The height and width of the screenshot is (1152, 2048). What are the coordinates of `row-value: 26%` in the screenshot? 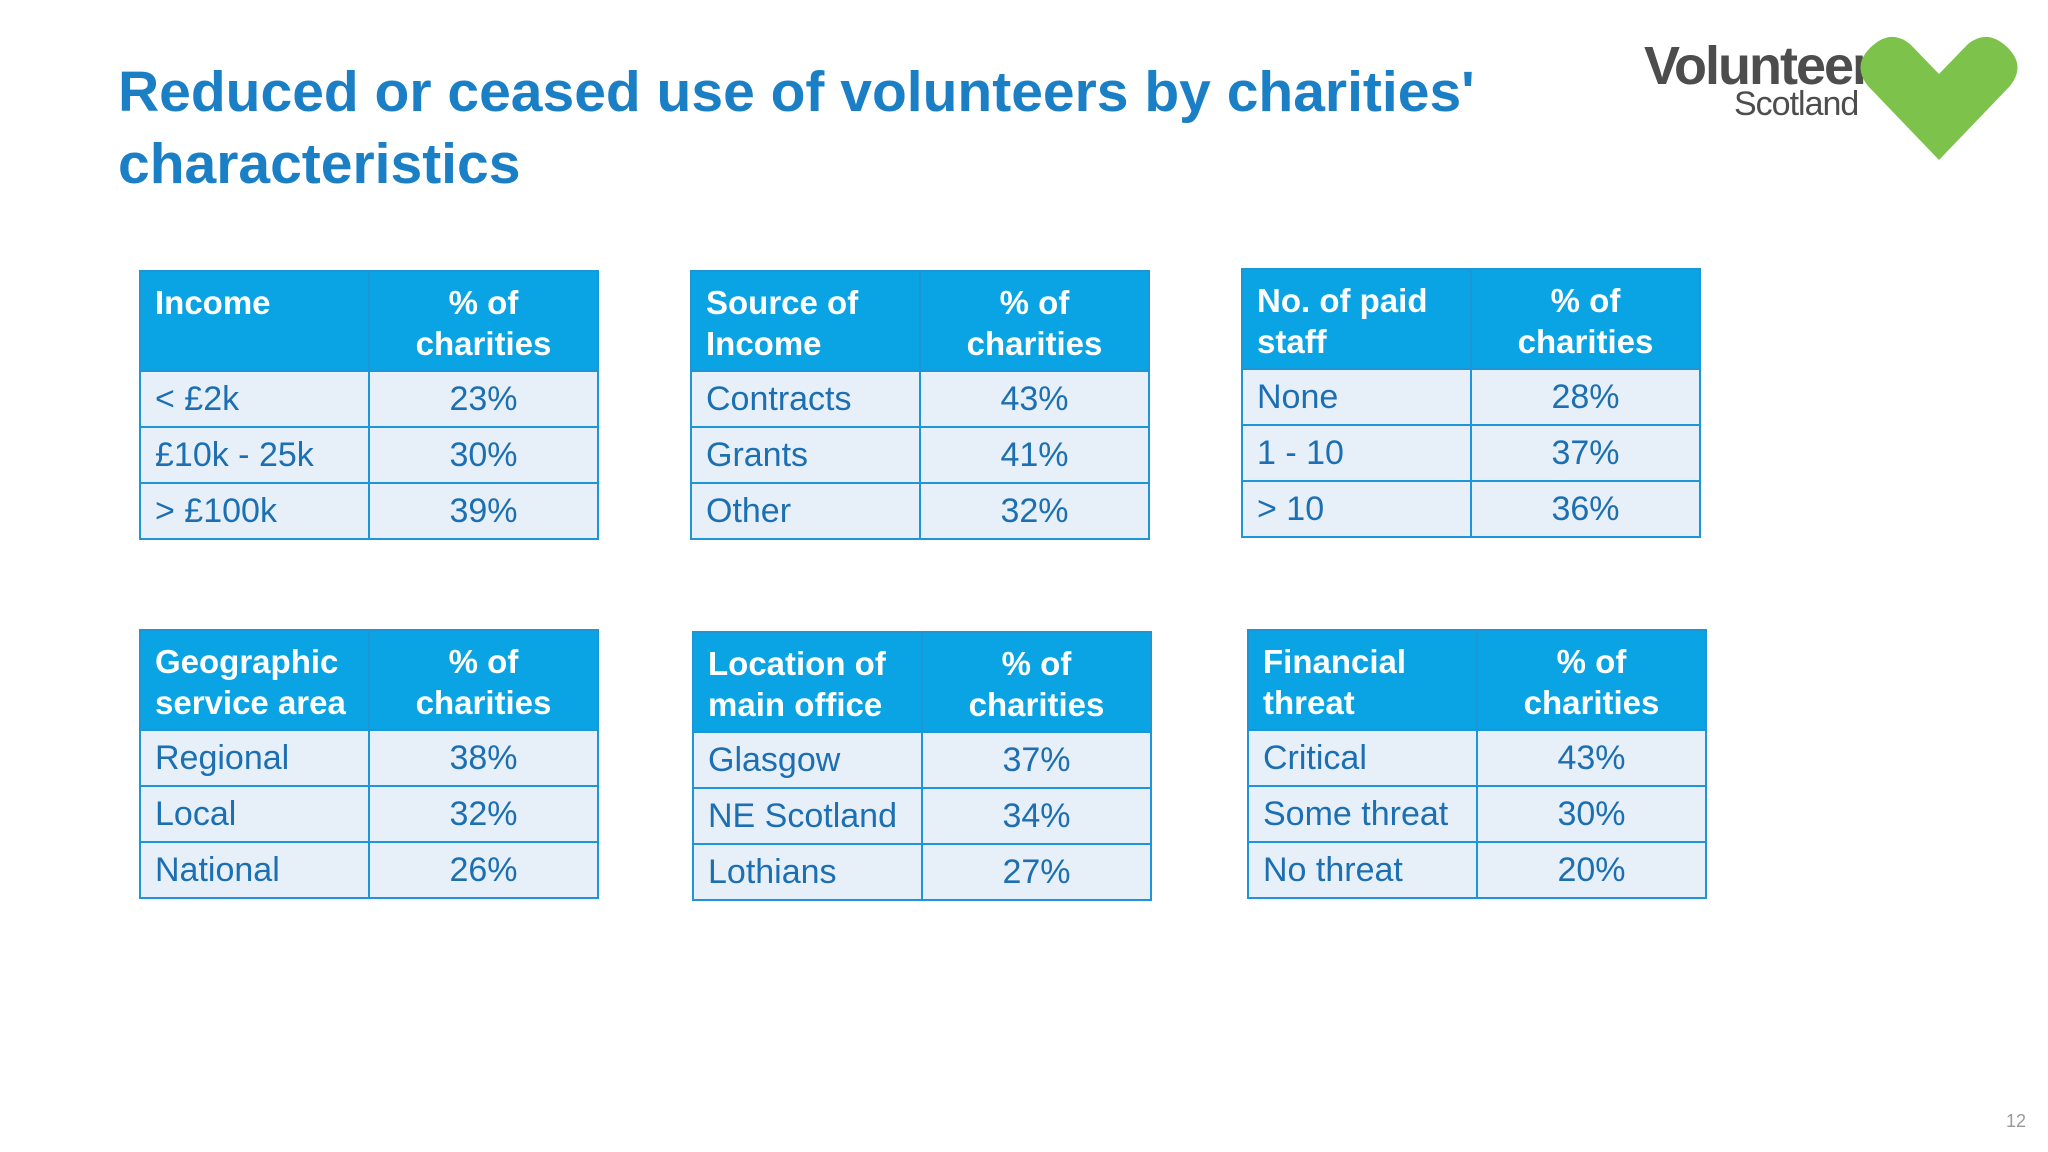 It's located at (483, 870).